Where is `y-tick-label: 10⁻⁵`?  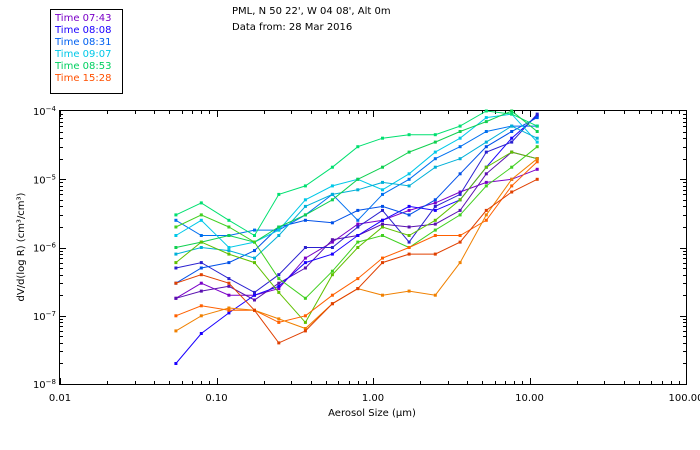
y-tick-label: 10⁻⁵ is located at coordinates (44, 179).